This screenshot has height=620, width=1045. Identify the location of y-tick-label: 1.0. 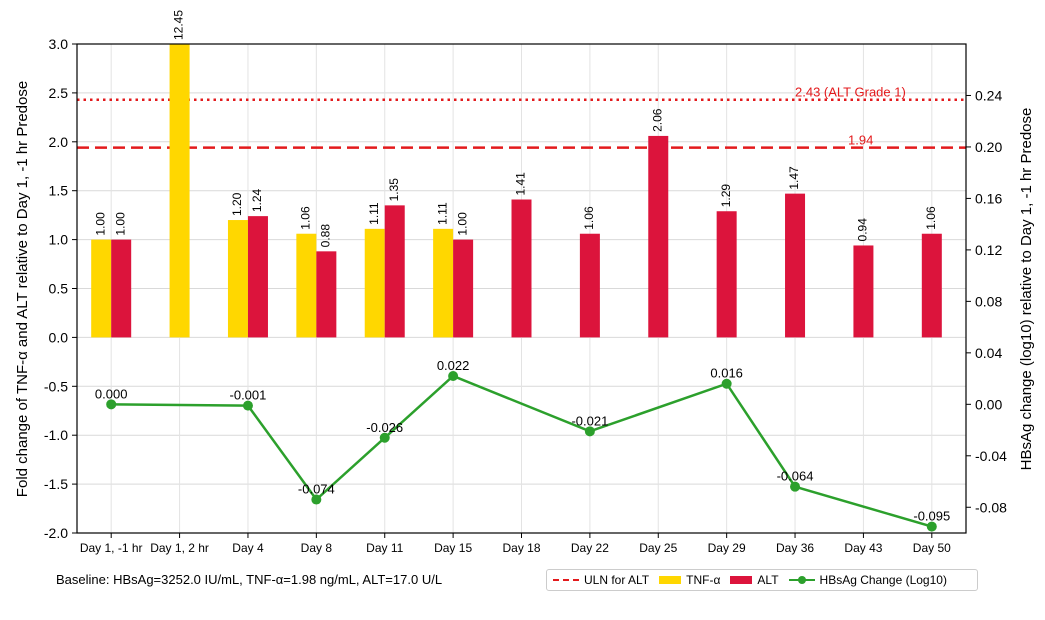
(59, 240).